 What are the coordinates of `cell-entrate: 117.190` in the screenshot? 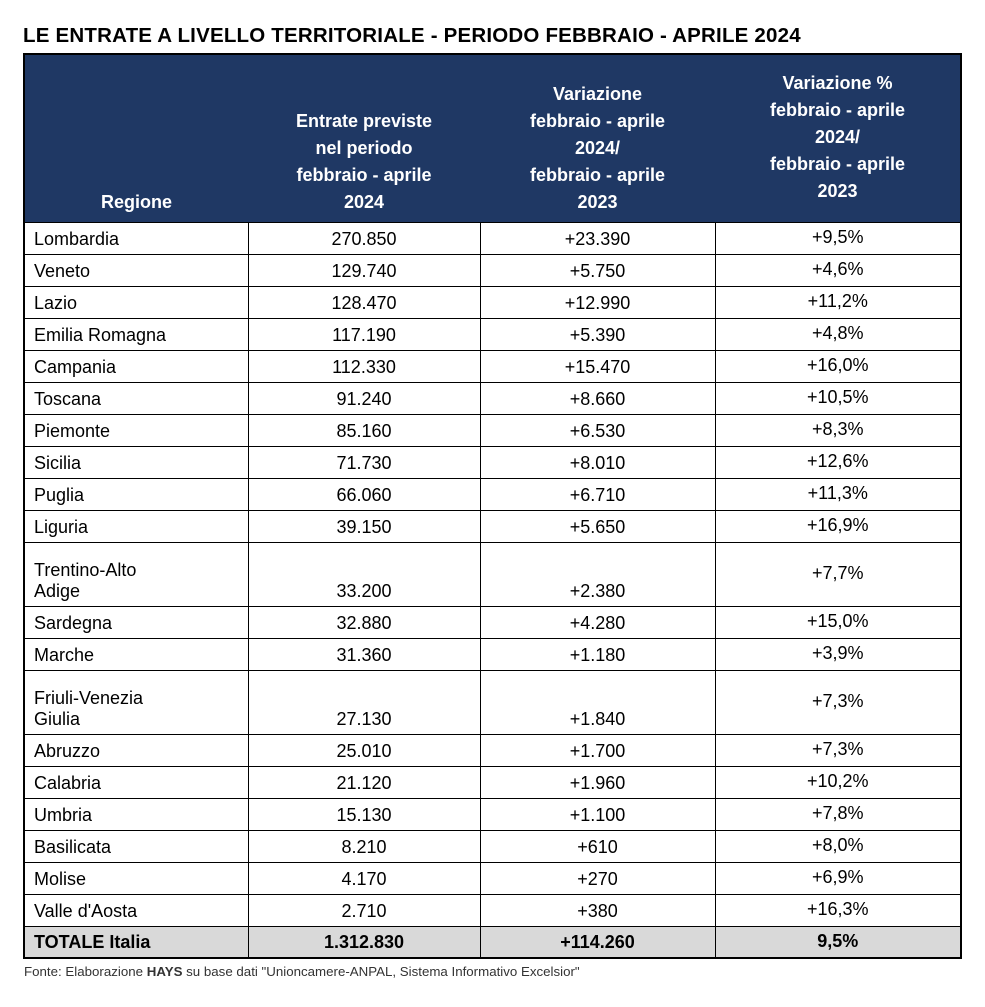 It's located at (364, 334).